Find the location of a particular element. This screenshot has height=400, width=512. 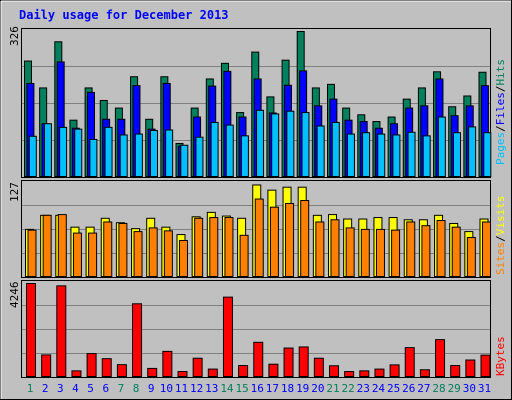

x-tick-label: 21 is located at coordinates (332, 388).